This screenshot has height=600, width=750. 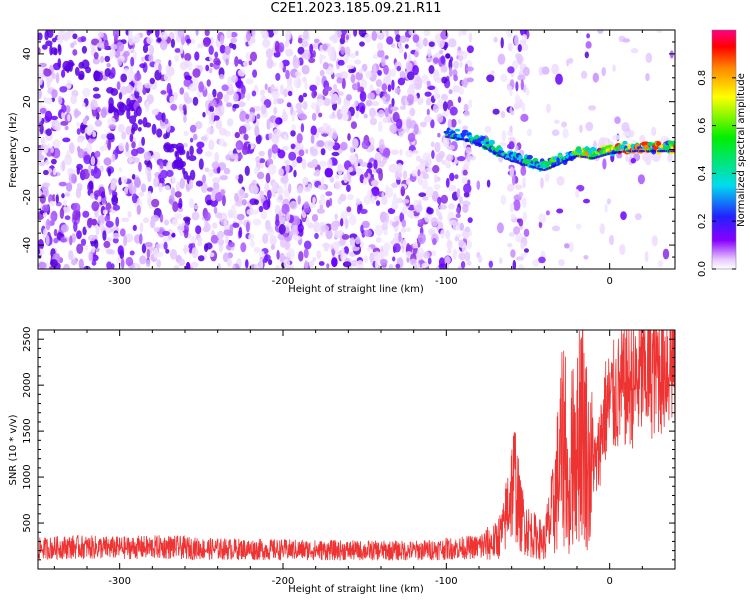 What do you see at coordinates (449, 244) in the screenshot?
I see `spectrogram-cell-1931` at bounding box center [449, 244].